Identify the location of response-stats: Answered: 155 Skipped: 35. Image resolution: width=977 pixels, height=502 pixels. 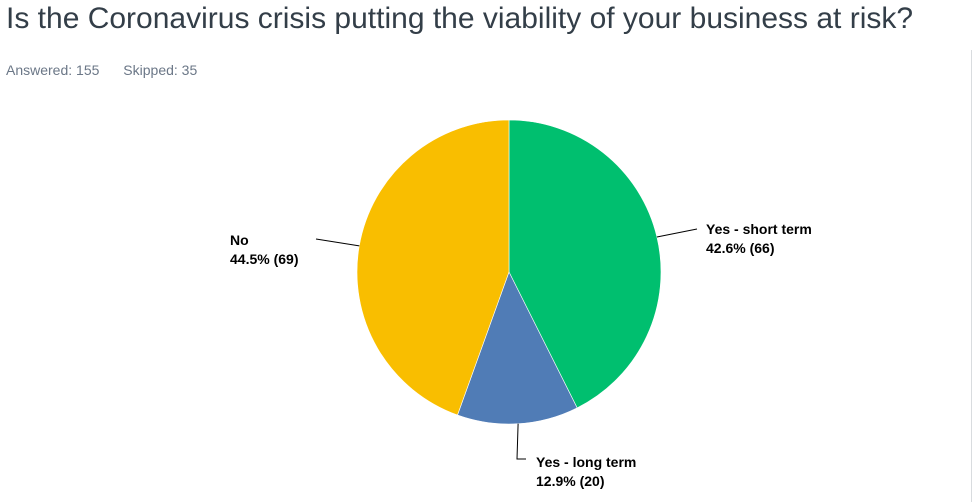
(111, 70).